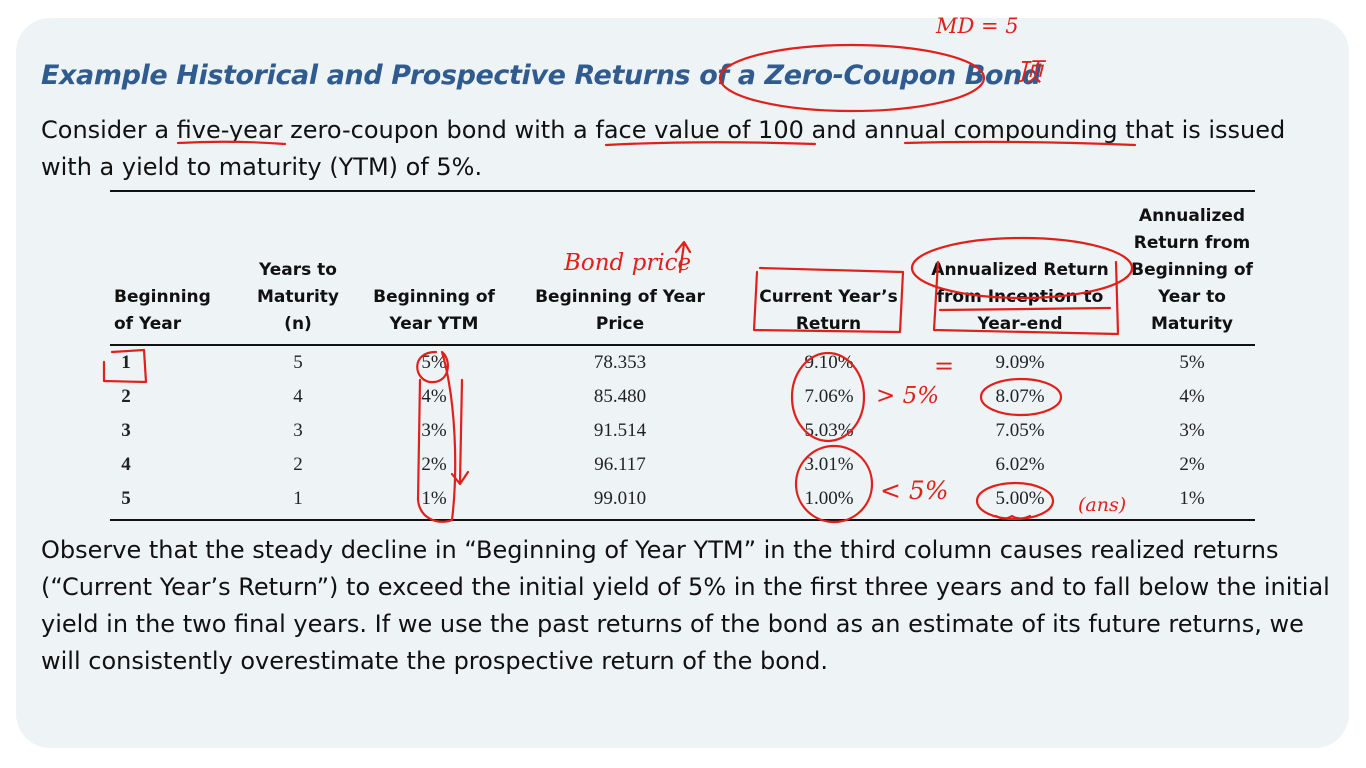 Image resolution: width=1366 pixels, height=768 pixels. What do you see at coordinates (1020, 362) in the screenshot?
I see `cell-annualized-inception: 9.09%` at bounding box center [1020, 362].